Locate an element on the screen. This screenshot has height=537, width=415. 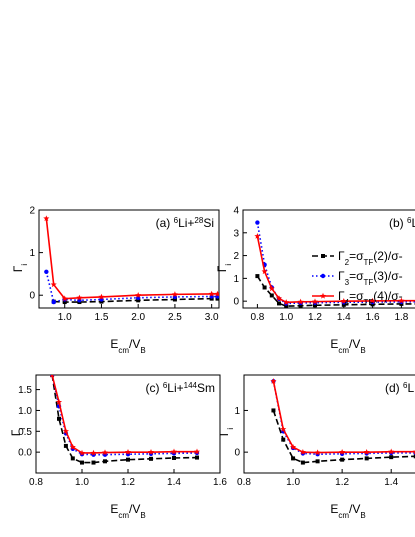
panel-d: 0.8 1.0 1.2 1.4 0 1 Ecm/VB Γi (d) 6L is located at coordinates (316, 447).